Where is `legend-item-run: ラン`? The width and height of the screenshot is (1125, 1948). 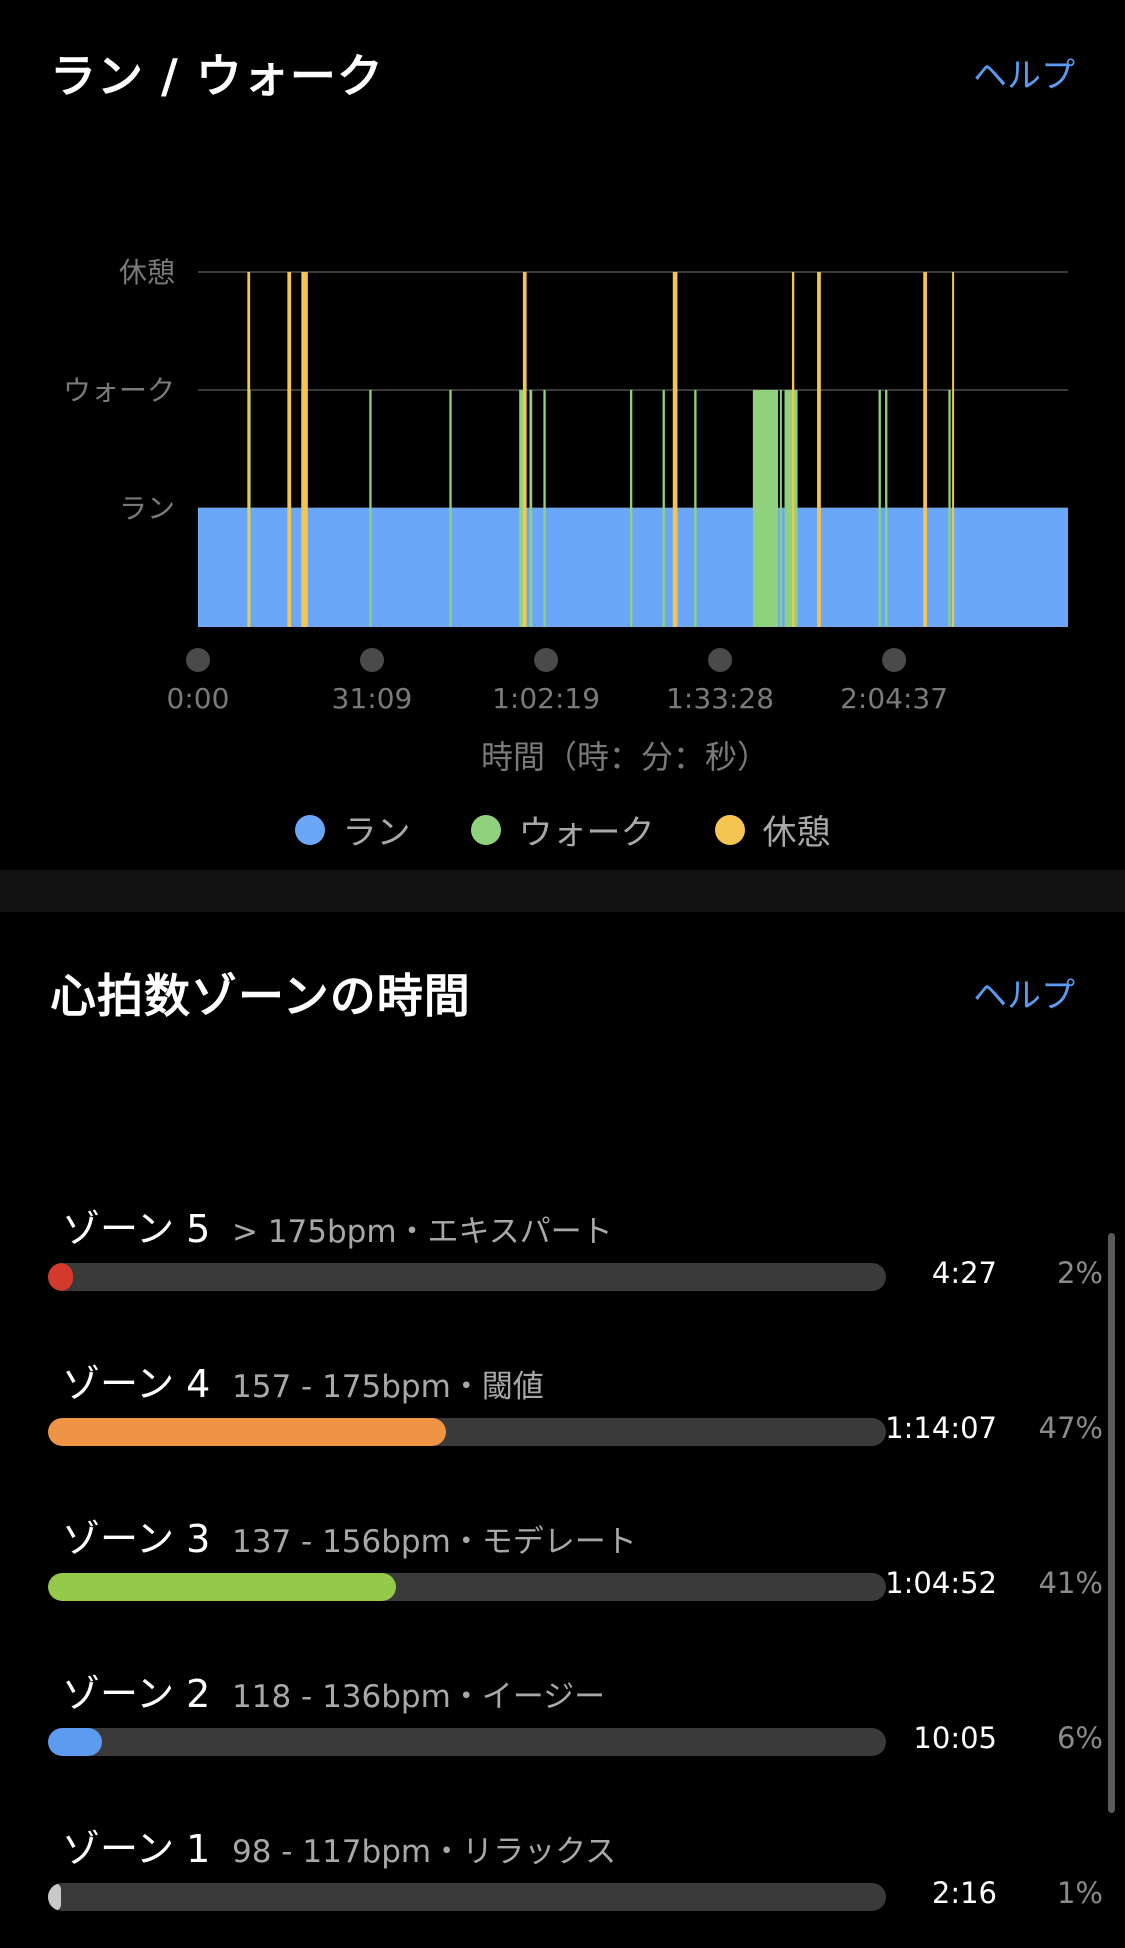 legend-item-run: ラン is located at coordinates (352, 829).